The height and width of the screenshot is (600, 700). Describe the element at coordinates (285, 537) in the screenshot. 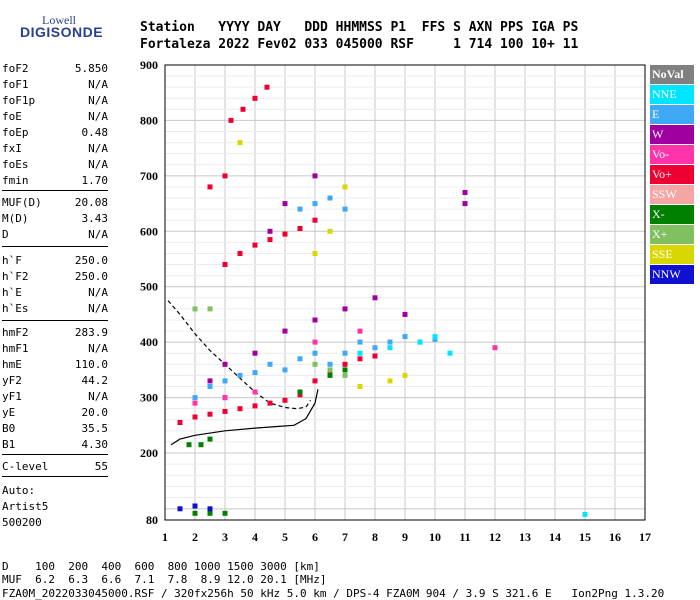

I see `x-tick-label: 5` at that location.